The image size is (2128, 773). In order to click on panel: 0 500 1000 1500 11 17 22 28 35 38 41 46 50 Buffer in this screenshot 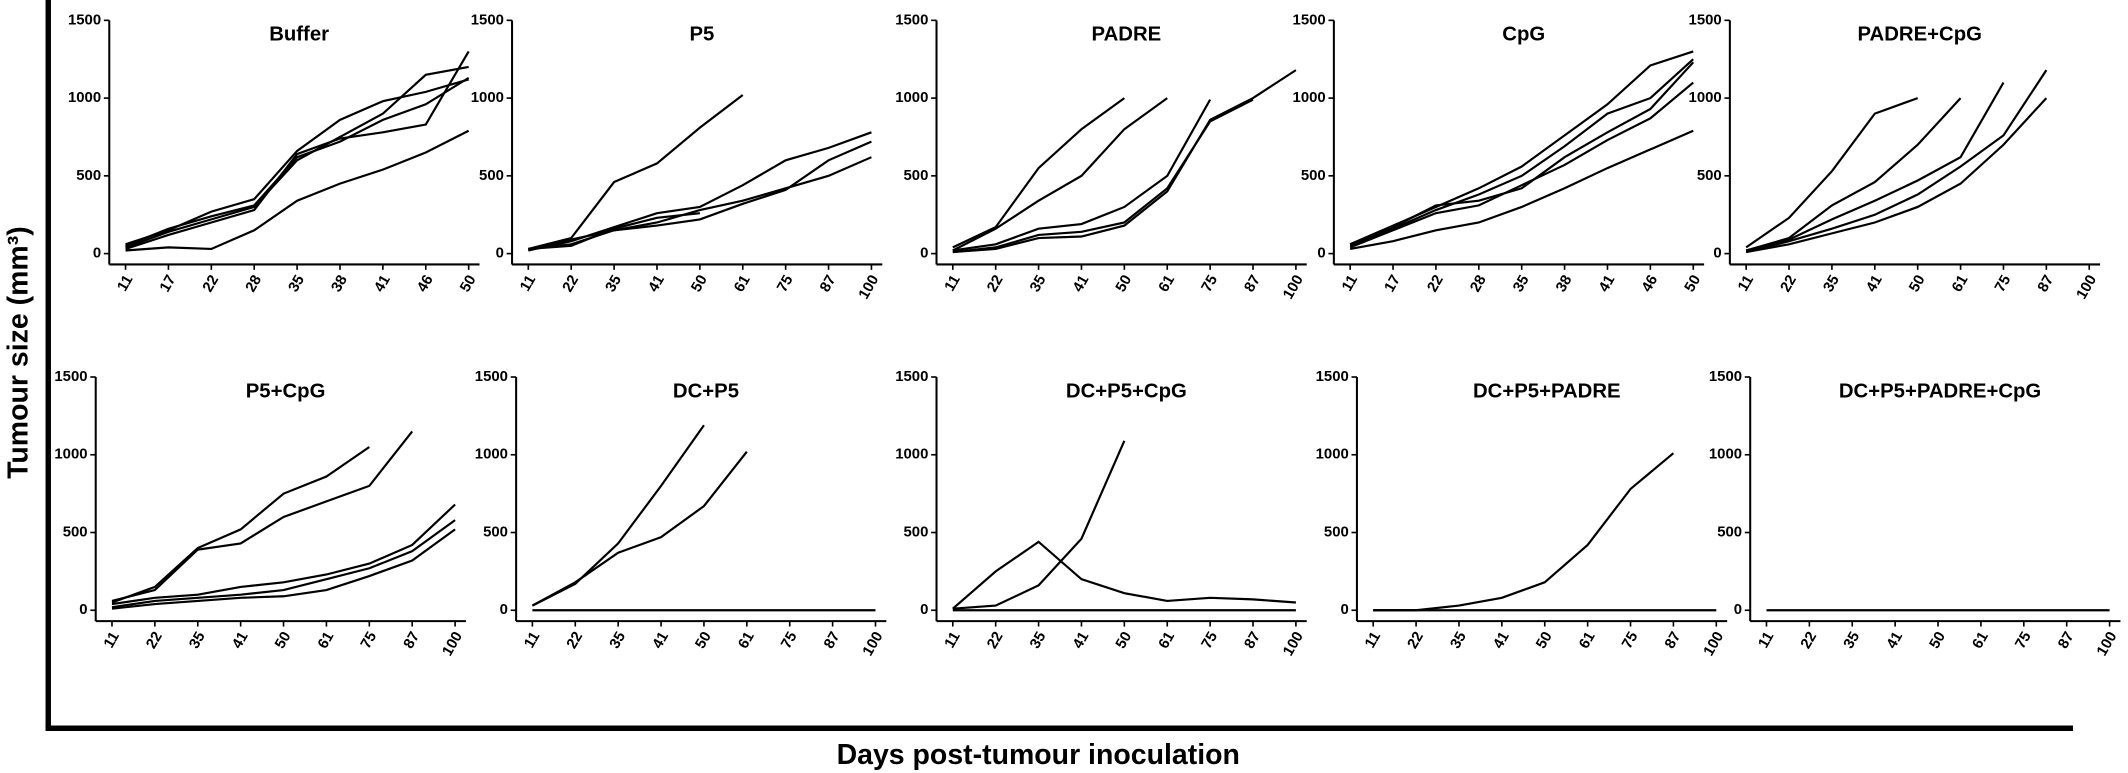, I will do `click(274, 153)`.